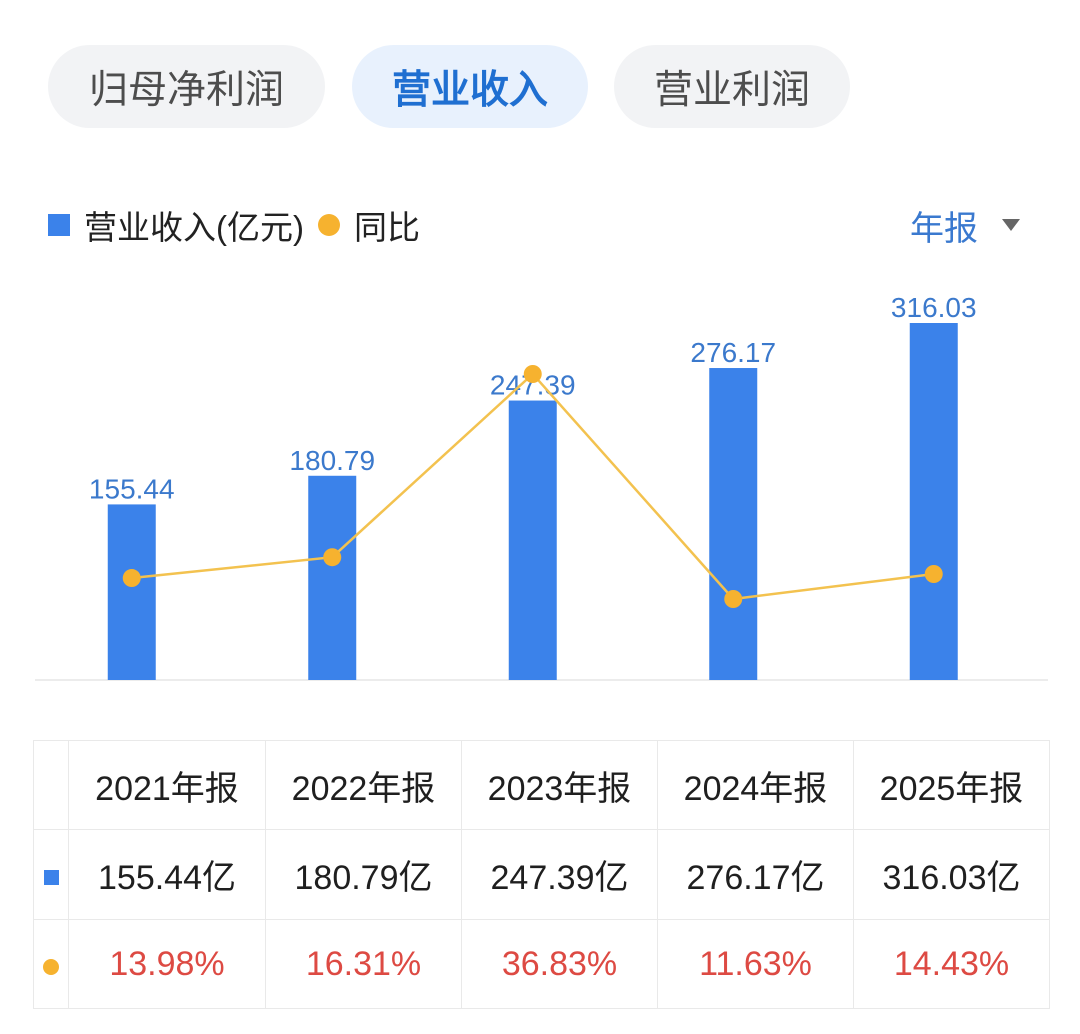 The image size is (1080, 1034). I want to click on growth-cell: 16.31%, so click(363, 964).